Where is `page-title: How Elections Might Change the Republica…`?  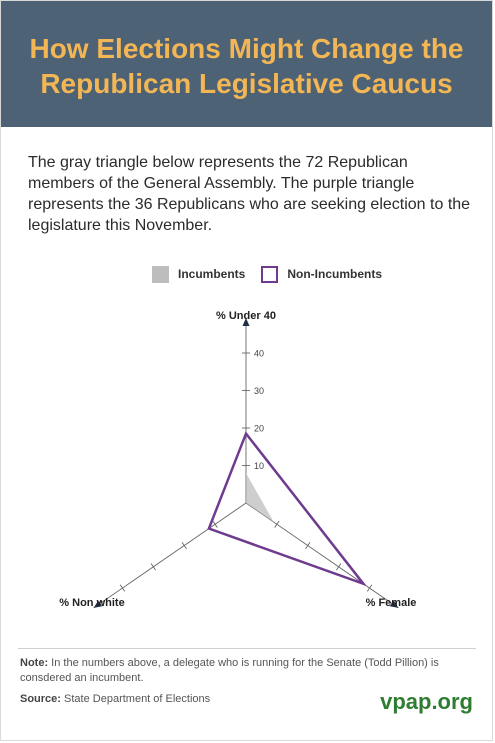
page-title: How Elections Might Change the Republica… is located at coordinates (246, 66).